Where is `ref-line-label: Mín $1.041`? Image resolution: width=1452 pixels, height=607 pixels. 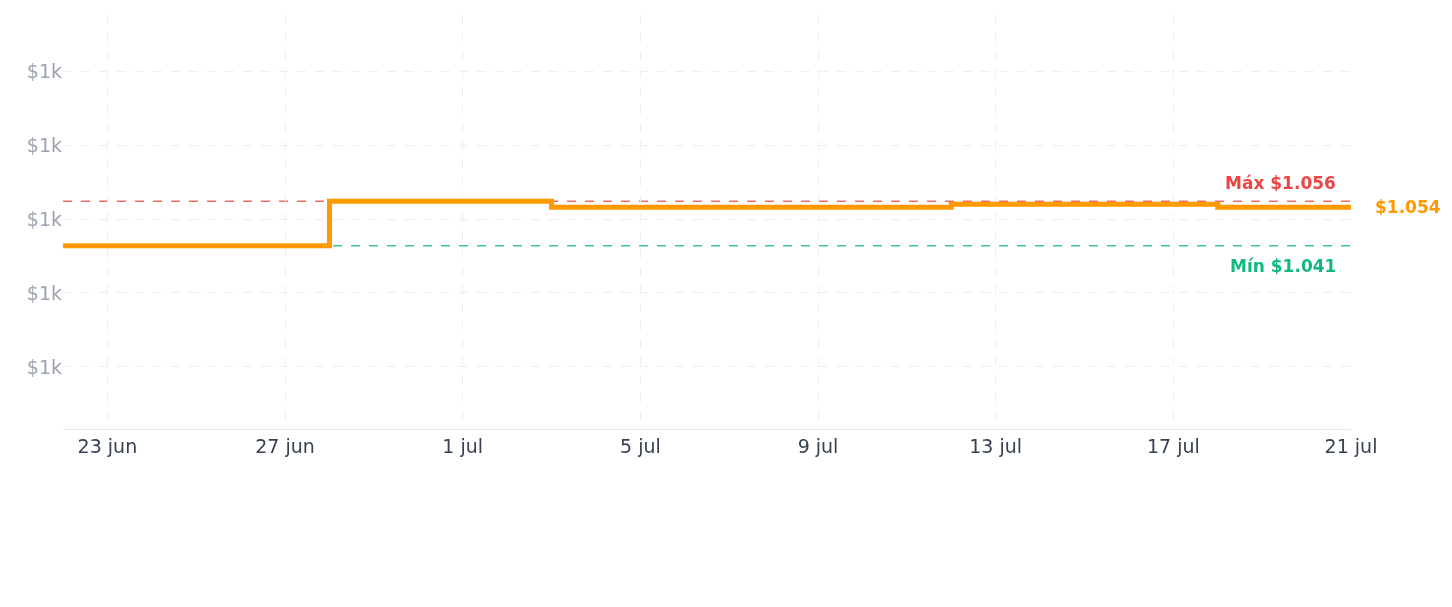 ref-line-label: Mín $1.041 is located at coordinates (1283, 266).